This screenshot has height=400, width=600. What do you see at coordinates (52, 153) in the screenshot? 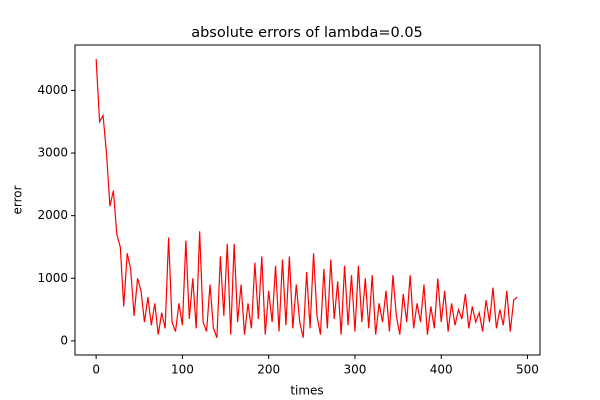
I see `y-tick-label: 3000` at bounding box center [52, 153].